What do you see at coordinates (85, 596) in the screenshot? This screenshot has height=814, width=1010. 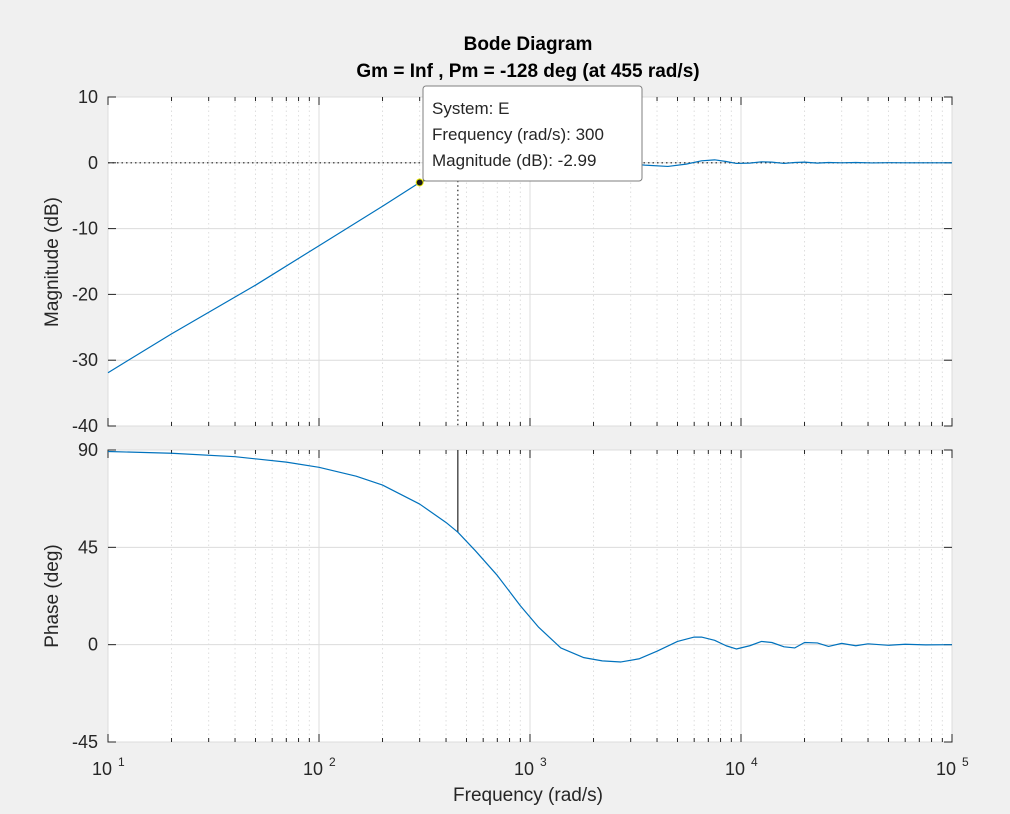 I see `phase-tick-labels: 90 45 0 -45` at bounding box center [85, 596].